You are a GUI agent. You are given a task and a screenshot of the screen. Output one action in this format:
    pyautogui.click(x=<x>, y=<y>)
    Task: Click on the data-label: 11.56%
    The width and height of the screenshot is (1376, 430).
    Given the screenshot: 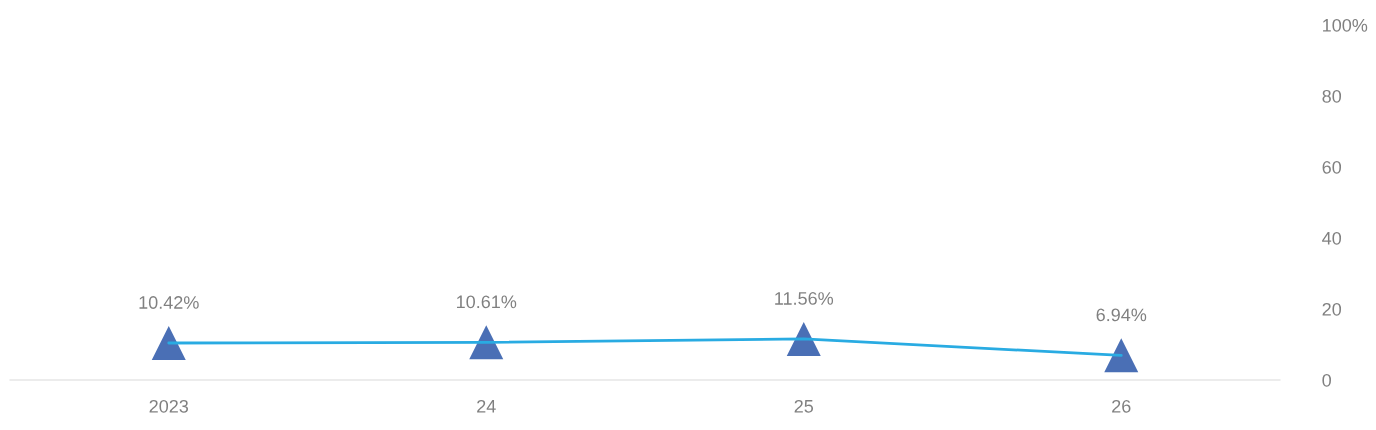 What is the action you would take?
    pyautogui.click(x=804, y=298)
    